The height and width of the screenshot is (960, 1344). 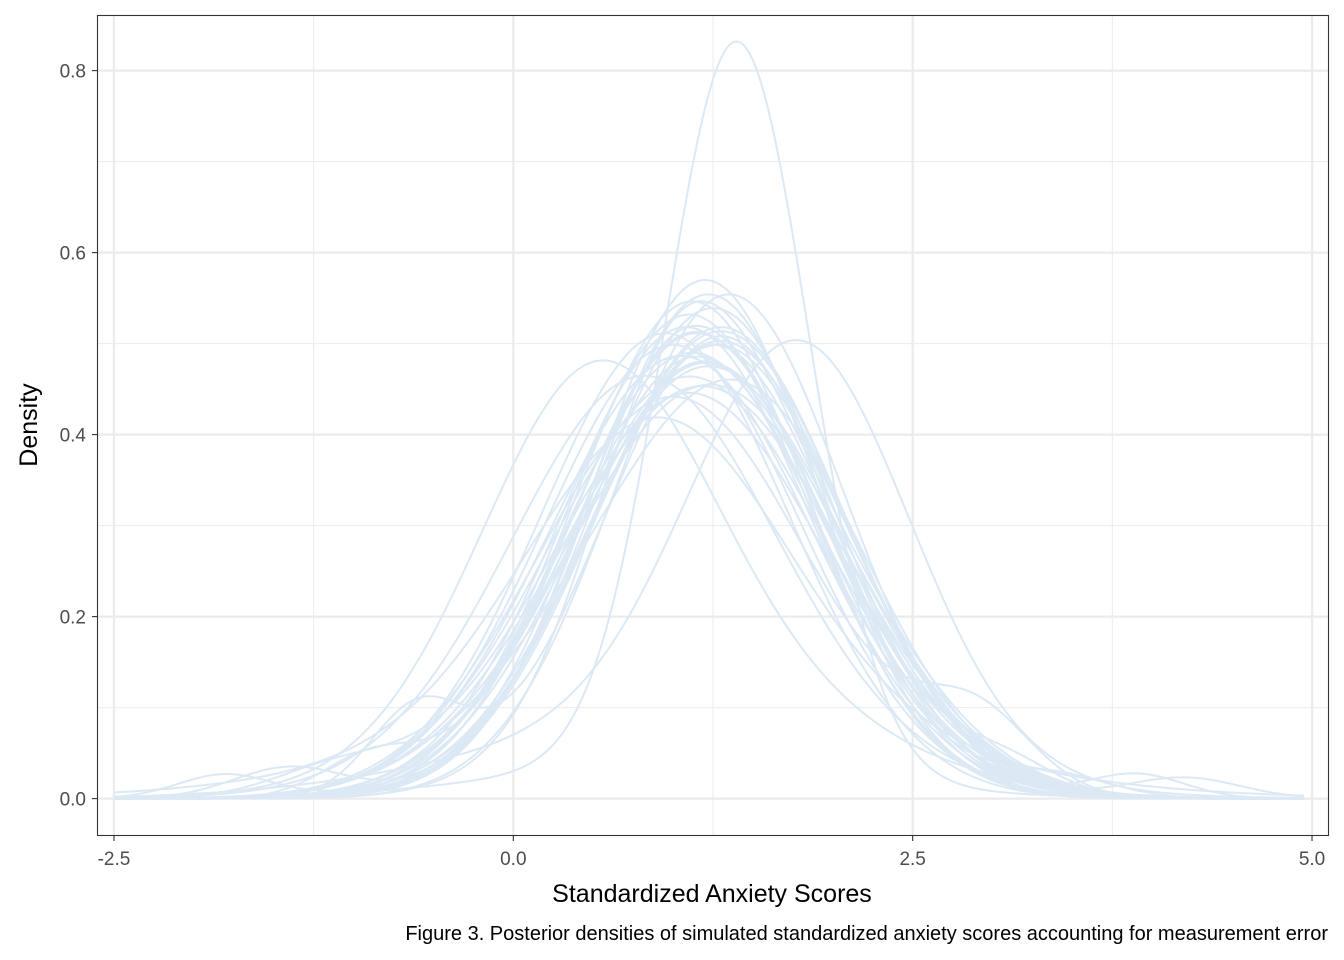 I want to click on y-axis-title: Density, so click(x=29, y=425).